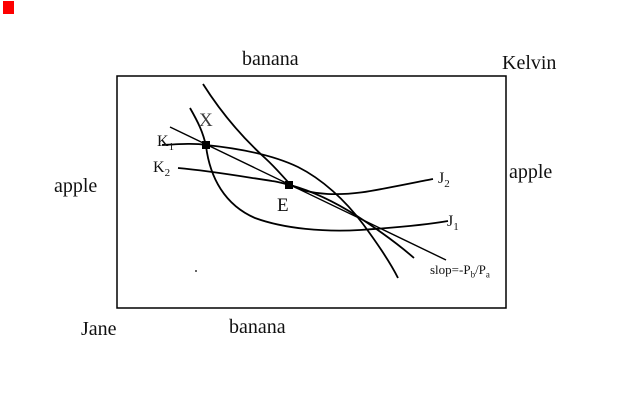 The image size is (640, 400). Describe the element at coordinates (283, 205) in the screenshot. I see `point-e-label: E` at that location.